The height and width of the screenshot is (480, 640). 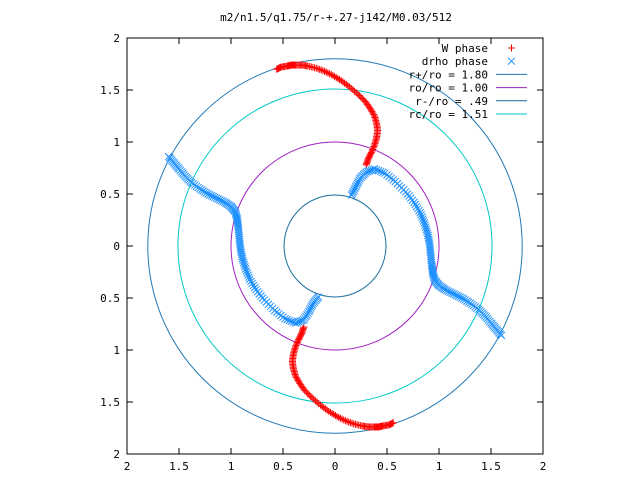 What do you see at coordinates (110, 90) in the screenshot?
I see `y-tick-label-7: 1.5` at bounding box center [110, 90].